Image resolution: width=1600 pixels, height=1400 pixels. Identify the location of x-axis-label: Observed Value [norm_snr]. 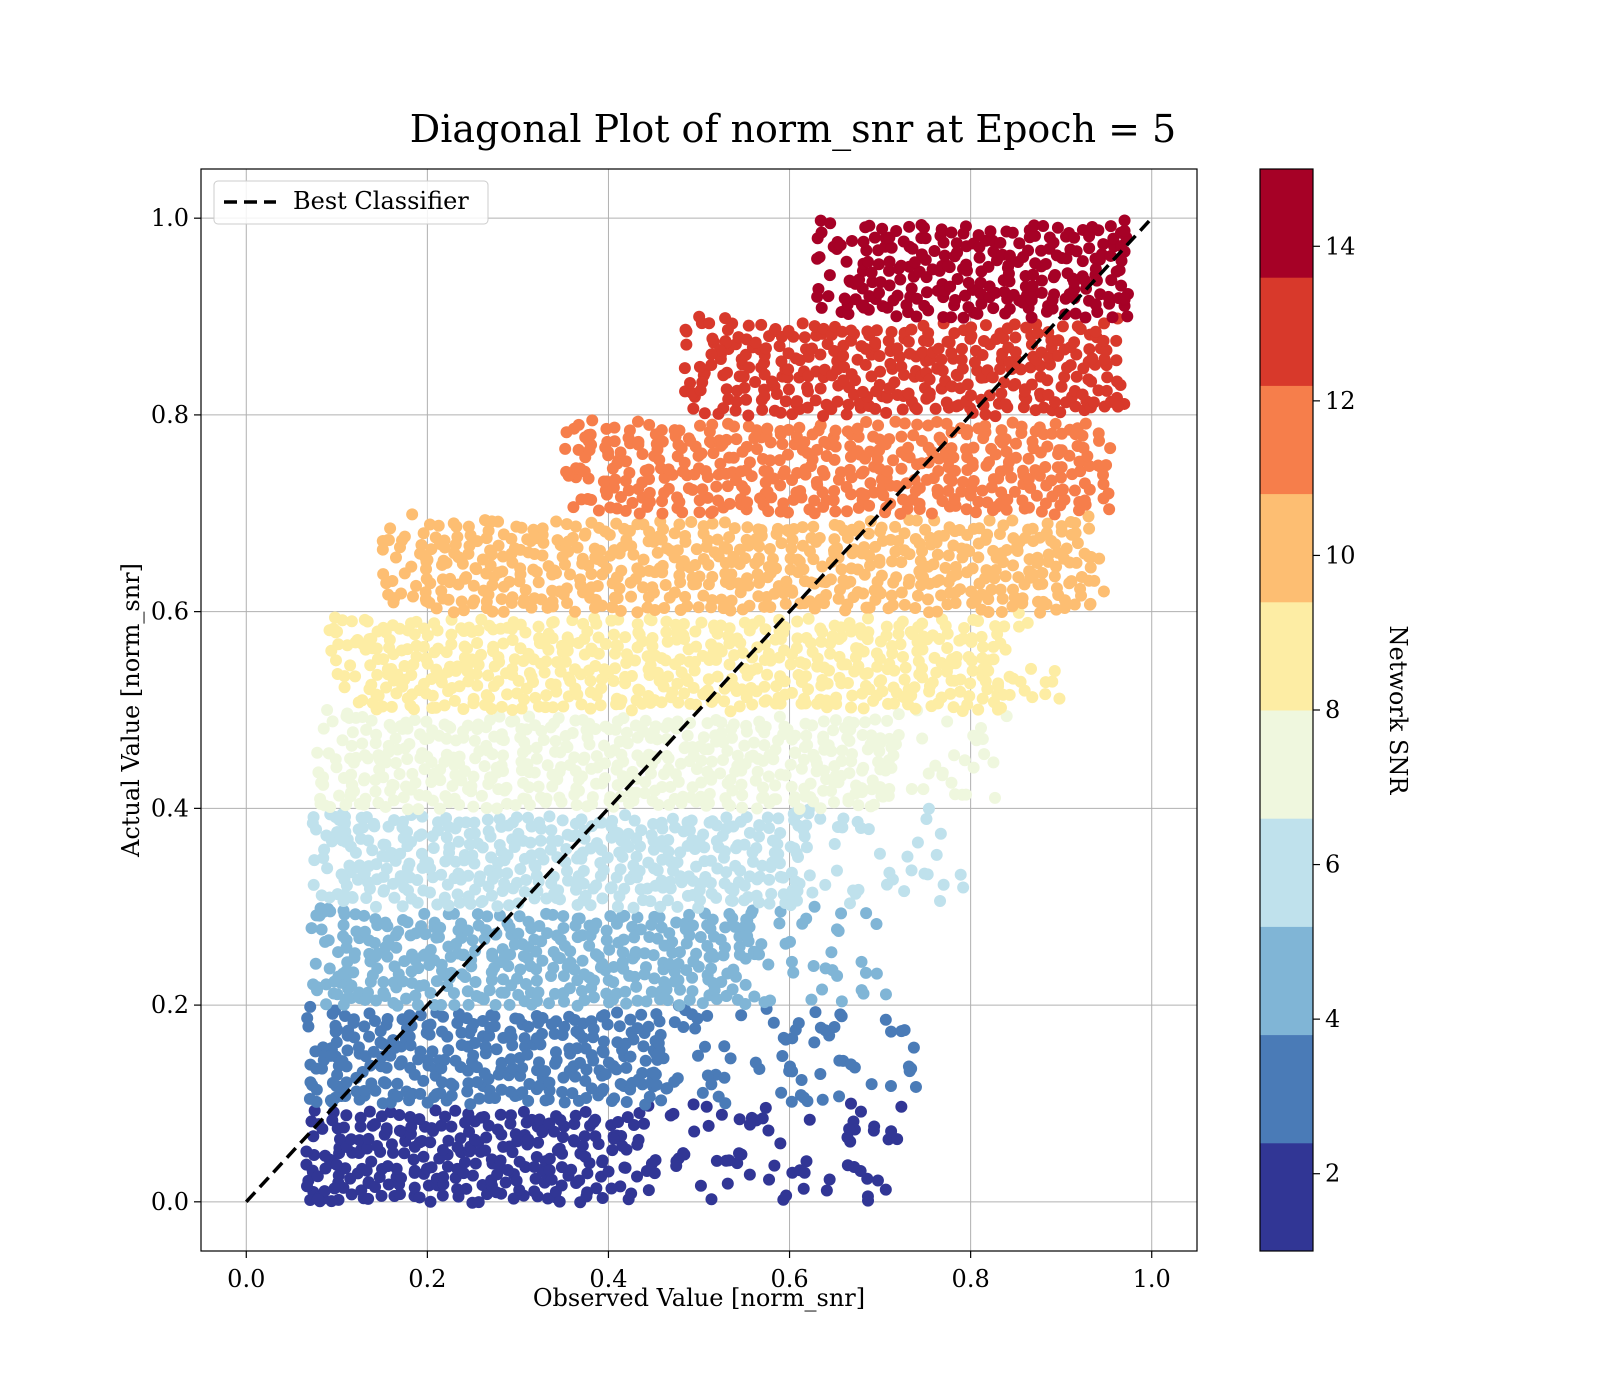
(699, 1298).